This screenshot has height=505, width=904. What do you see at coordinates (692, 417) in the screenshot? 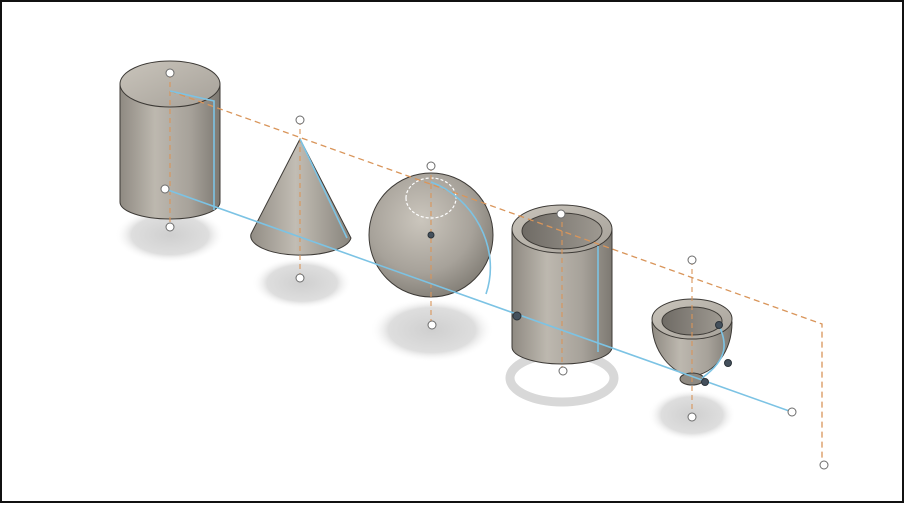
I see `bowl-bottom-handle` at bounding box center [692, 417].